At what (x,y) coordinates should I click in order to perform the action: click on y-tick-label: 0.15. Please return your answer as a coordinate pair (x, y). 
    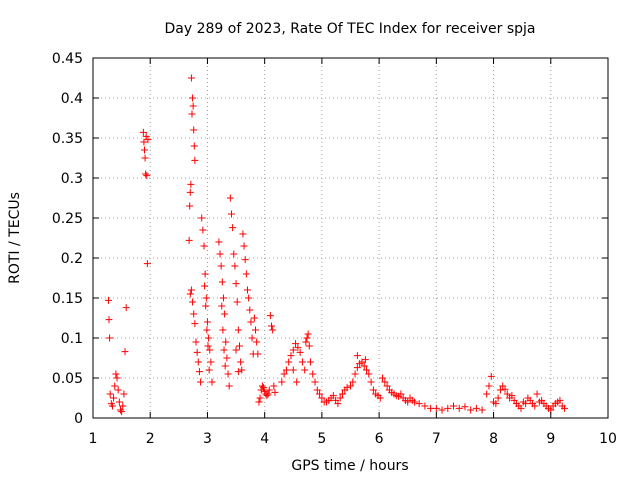
    Looking at the image, I should click on (67, 299).